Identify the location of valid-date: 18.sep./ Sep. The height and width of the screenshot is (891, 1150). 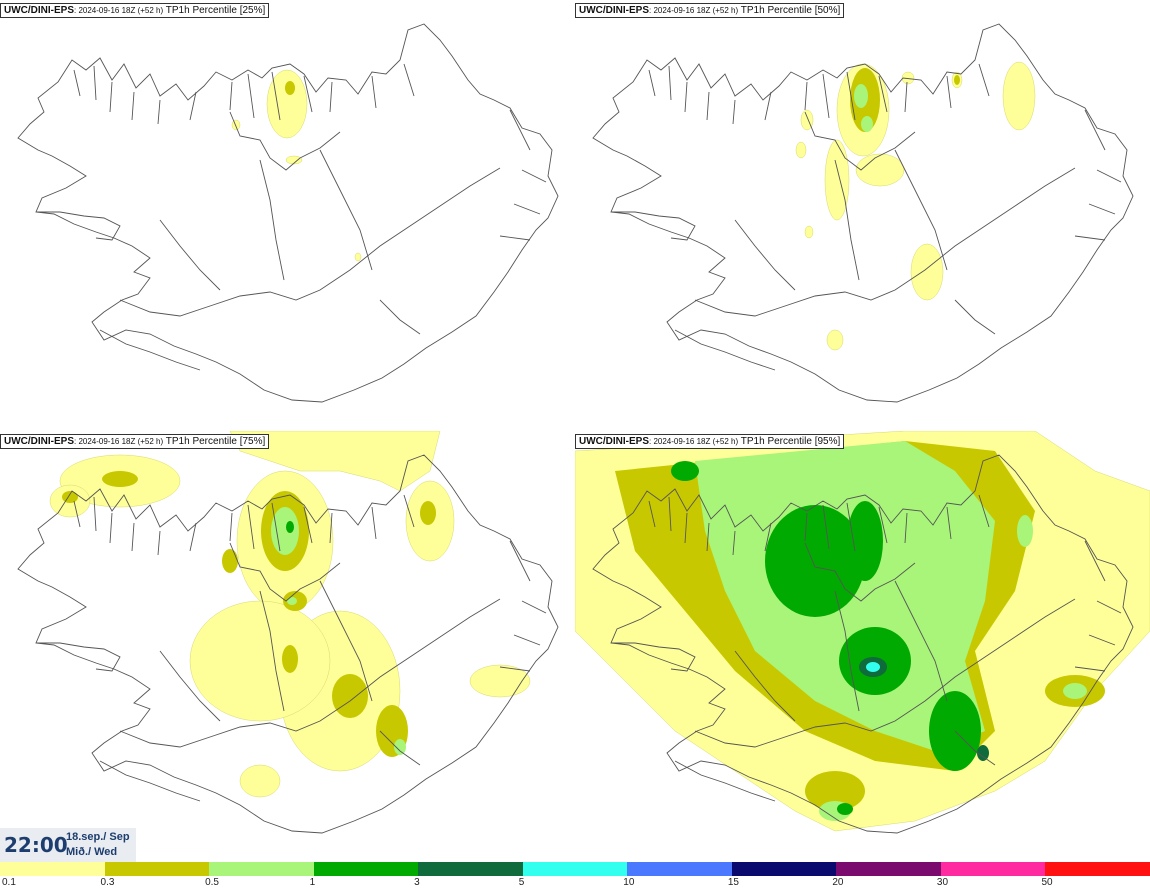
(98, 837).